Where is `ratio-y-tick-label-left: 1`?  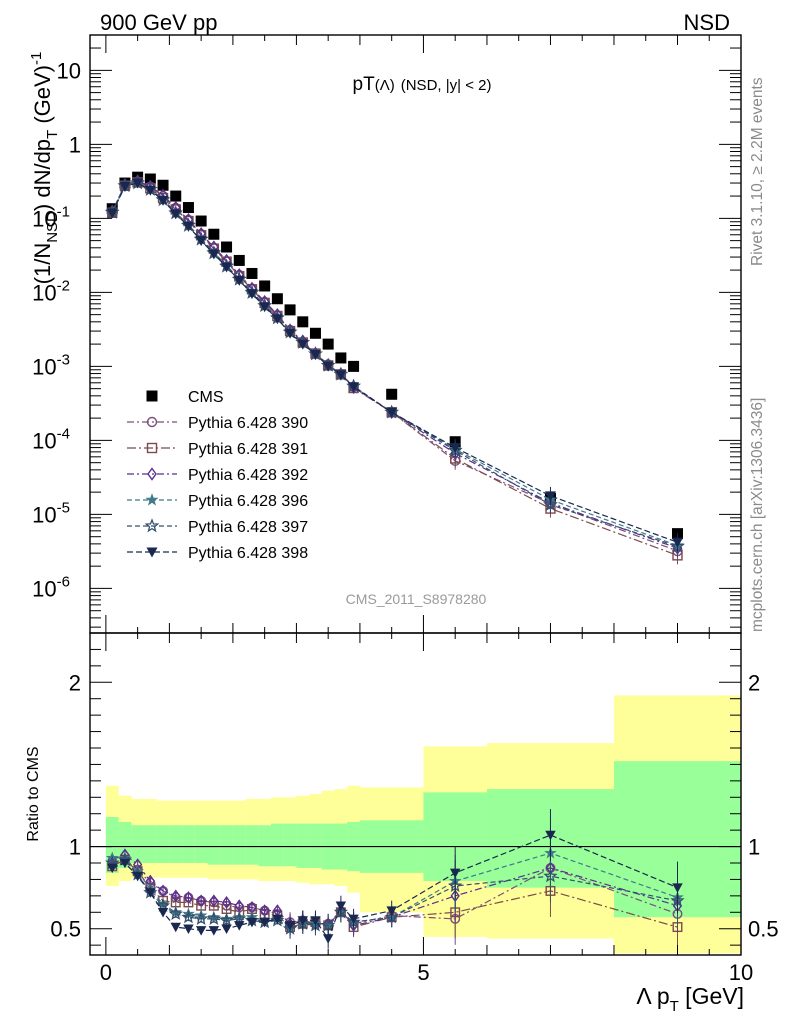 ratio-y-tick-label-left: 1 is located at coordinates (75, 847).